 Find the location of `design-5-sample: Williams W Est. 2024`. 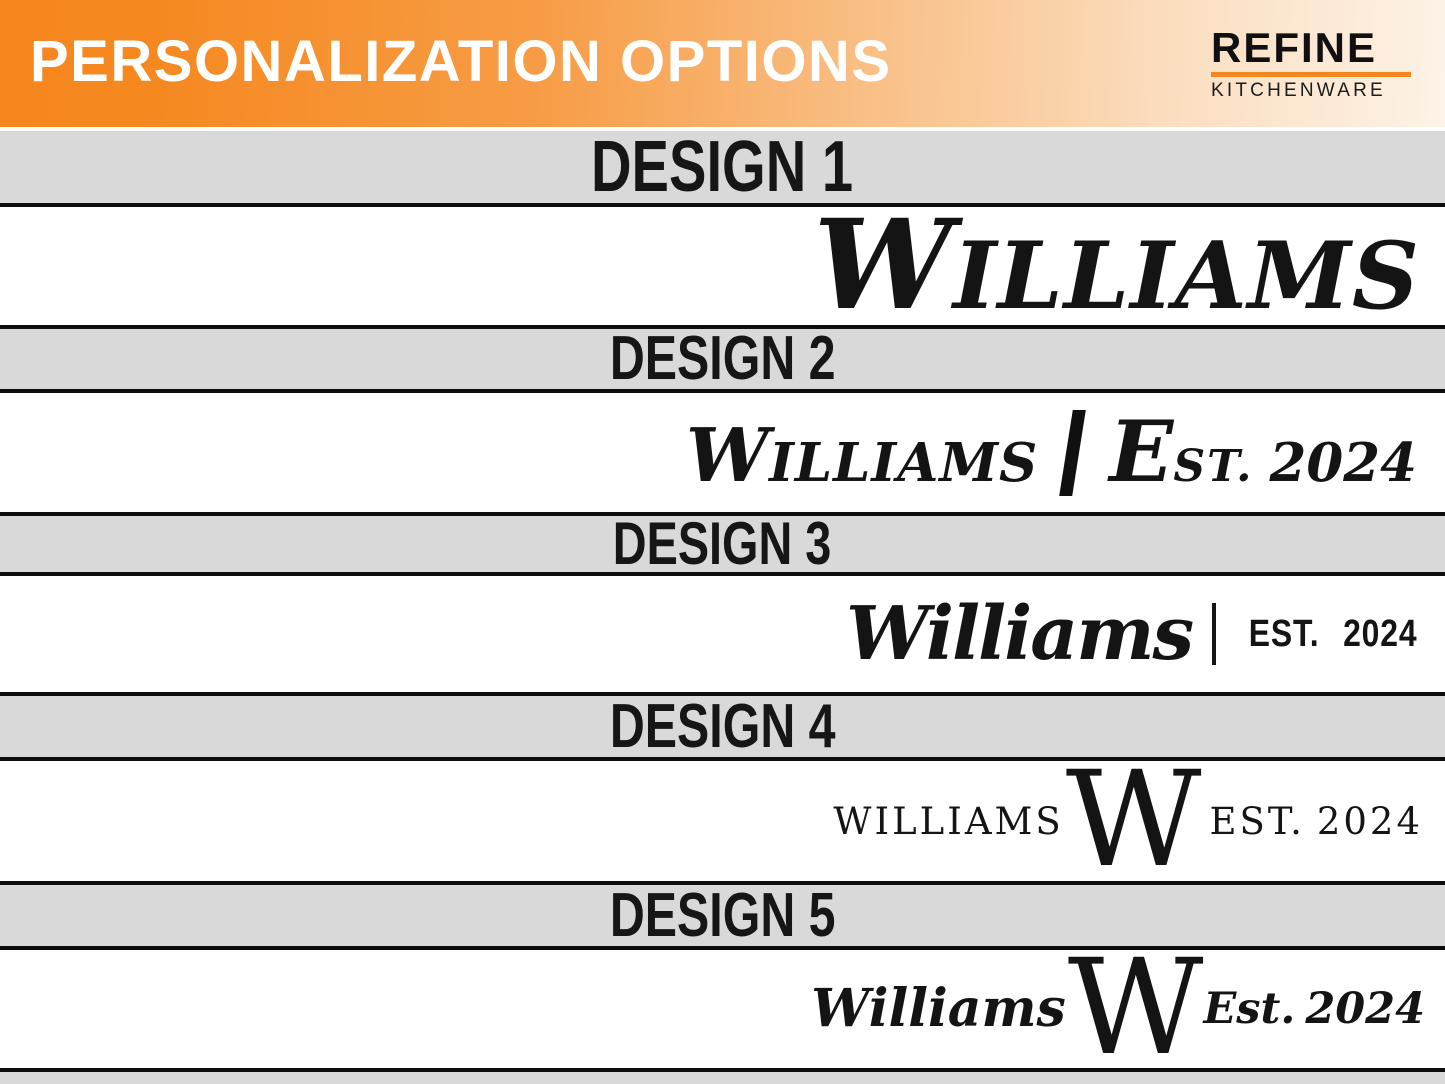

design-5-sample: Williams W Est. 2024 is located at coordinates (722, 1007).